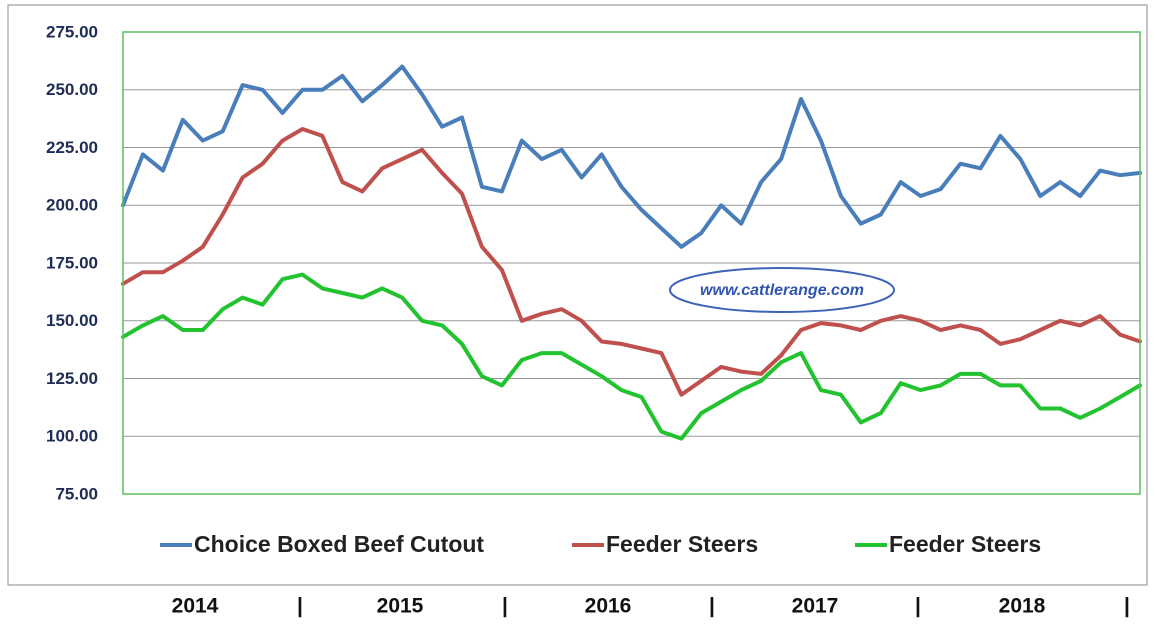 The width and height of the screenshot is (1155, 625). What do you see at coordinates (339, 544) in the screenshot?
I see `legend-label: Choice Boxed Beef Cutout` at bounding box center [339, 544].